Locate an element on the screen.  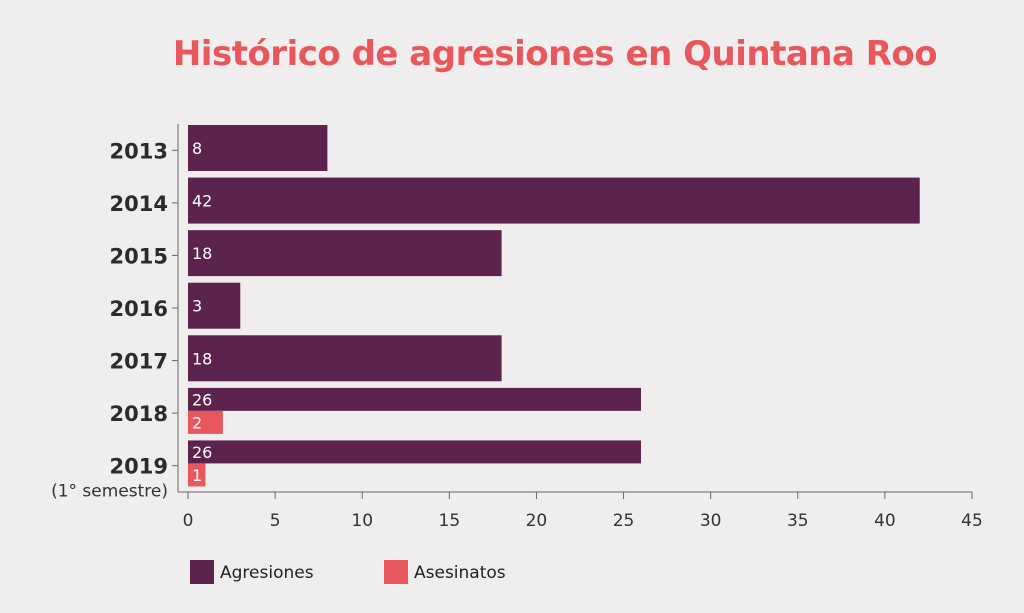
x-tick-label: 30 is located at coordinates (711, 521).